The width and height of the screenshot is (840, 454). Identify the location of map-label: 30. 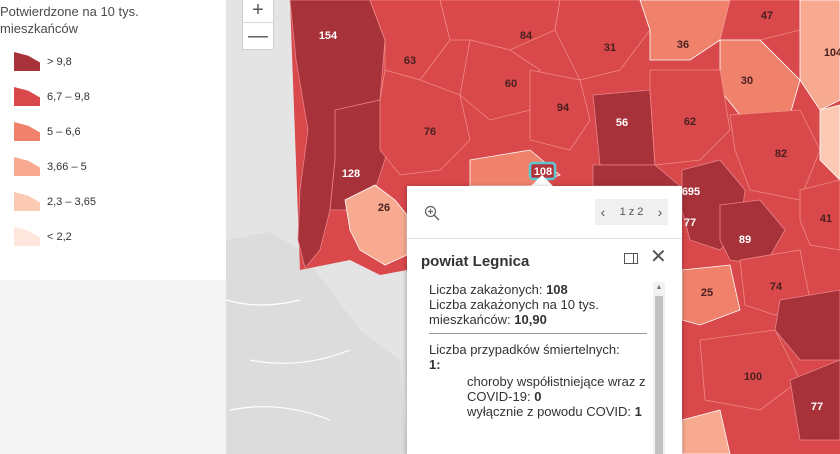
(747, 81).